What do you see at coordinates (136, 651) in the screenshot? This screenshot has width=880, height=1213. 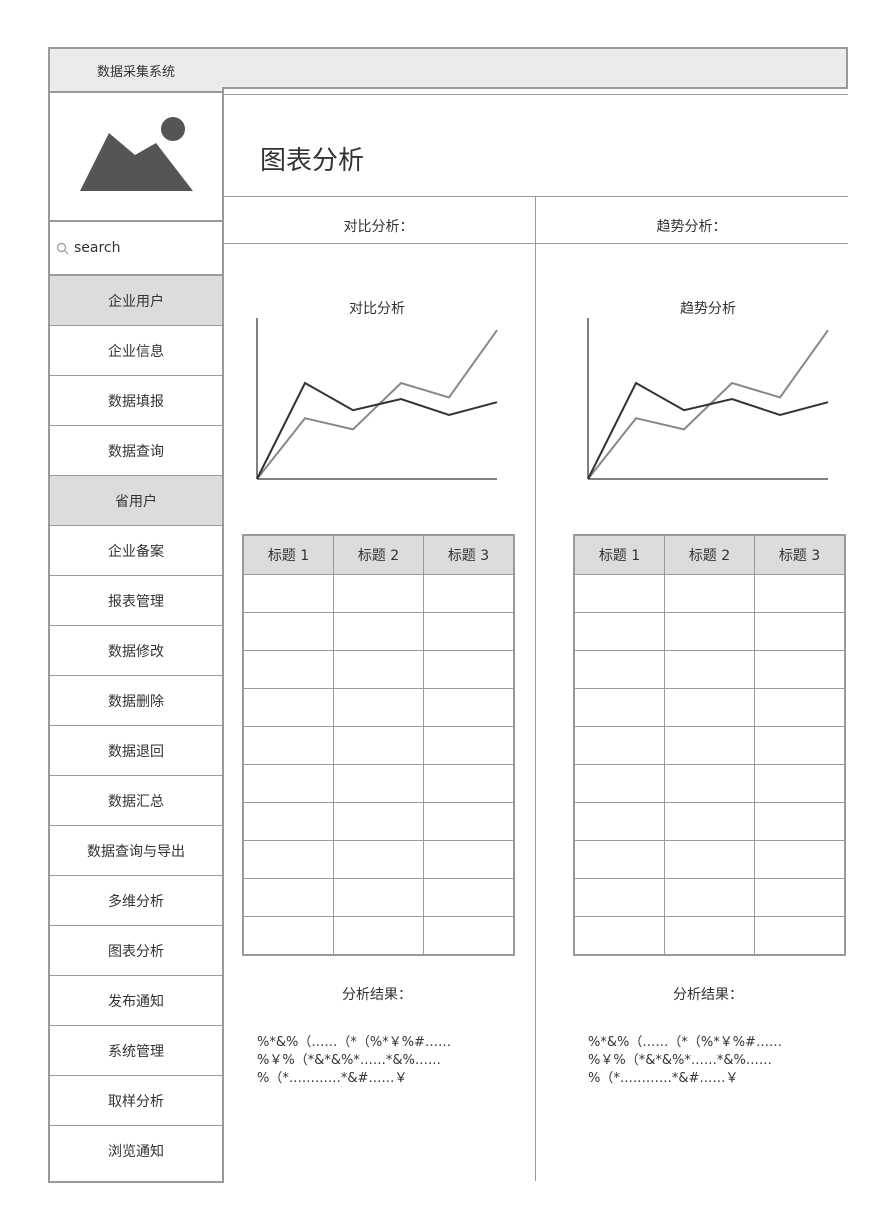 I see `sidebar-item: 数据修改` at bounding box center [136, 651].